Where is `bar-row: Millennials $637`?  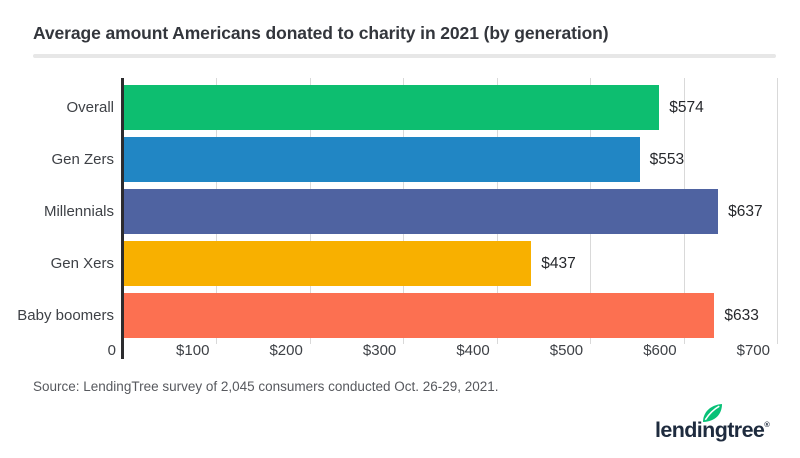 bar-row: Millennials $637 is located at coordinates (410, 208).